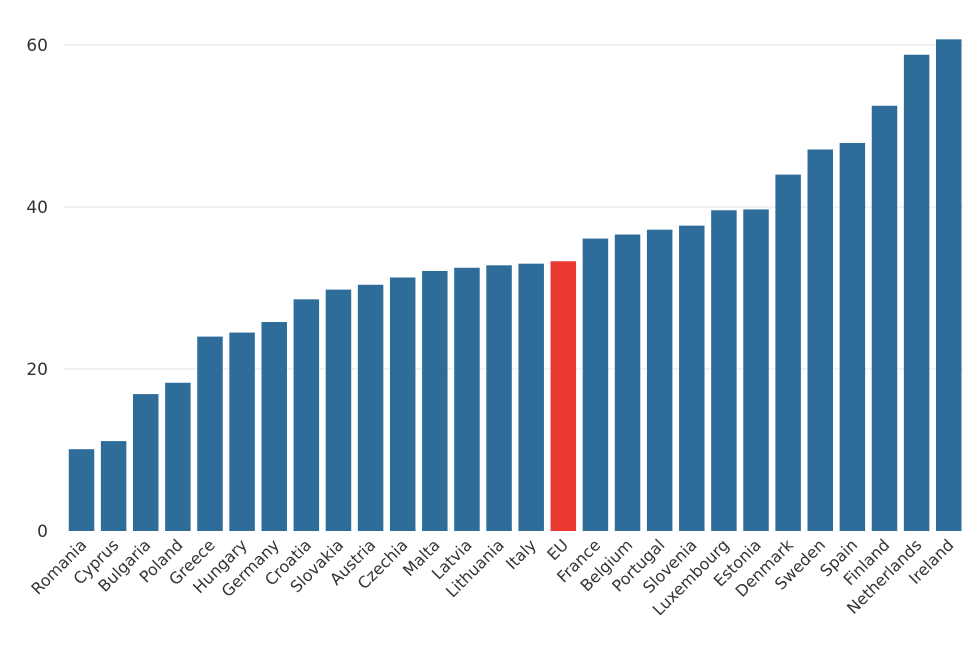  What do you see at coordinates (42, 532) in the screenshot?
I see `y-tick-label: 0` at bounding box center [42, 532].